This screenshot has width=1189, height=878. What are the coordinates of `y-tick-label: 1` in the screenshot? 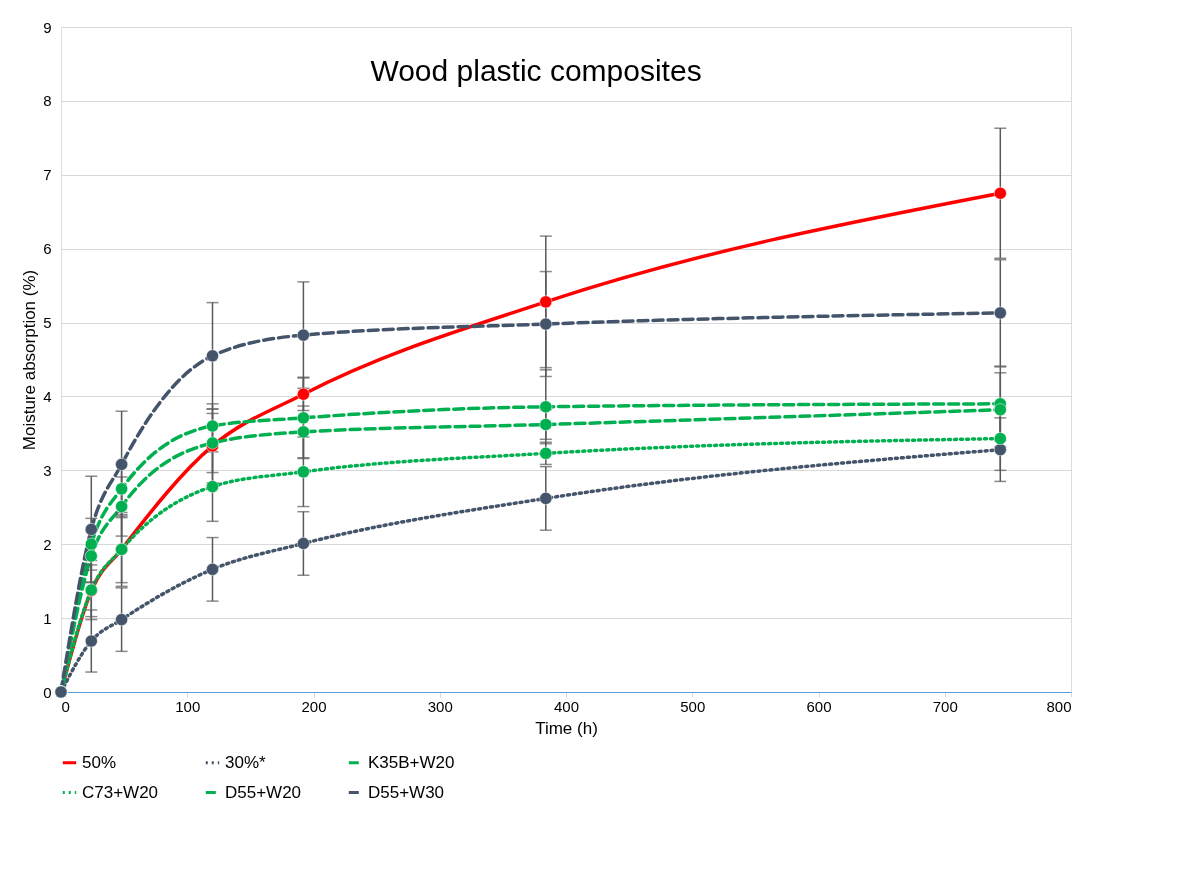 It's located at (47, 618).